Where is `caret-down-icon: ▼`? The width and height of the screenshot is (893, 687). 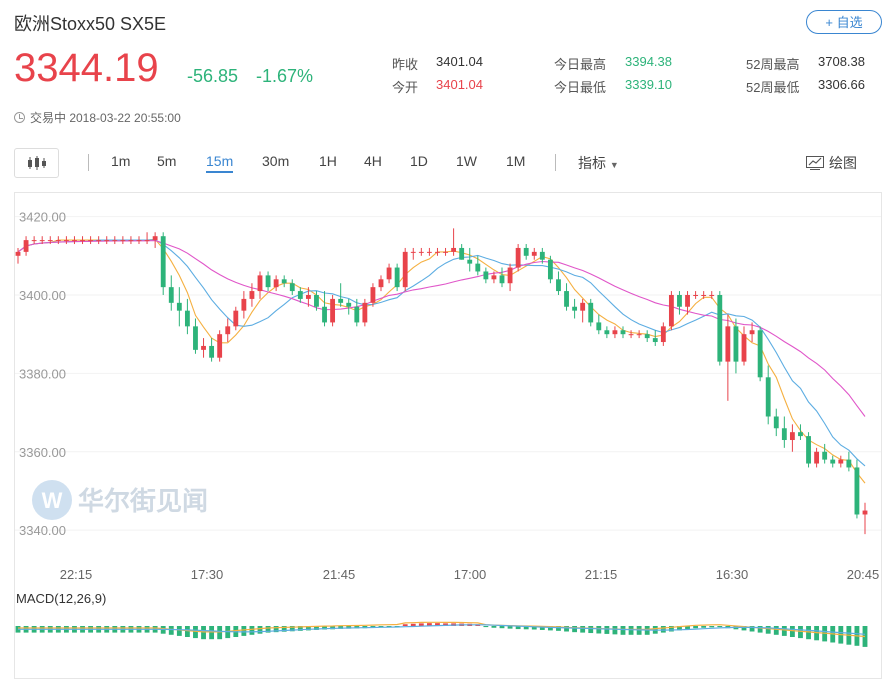 caret-down-icon: ▼ is located at coordinates (614, 165).